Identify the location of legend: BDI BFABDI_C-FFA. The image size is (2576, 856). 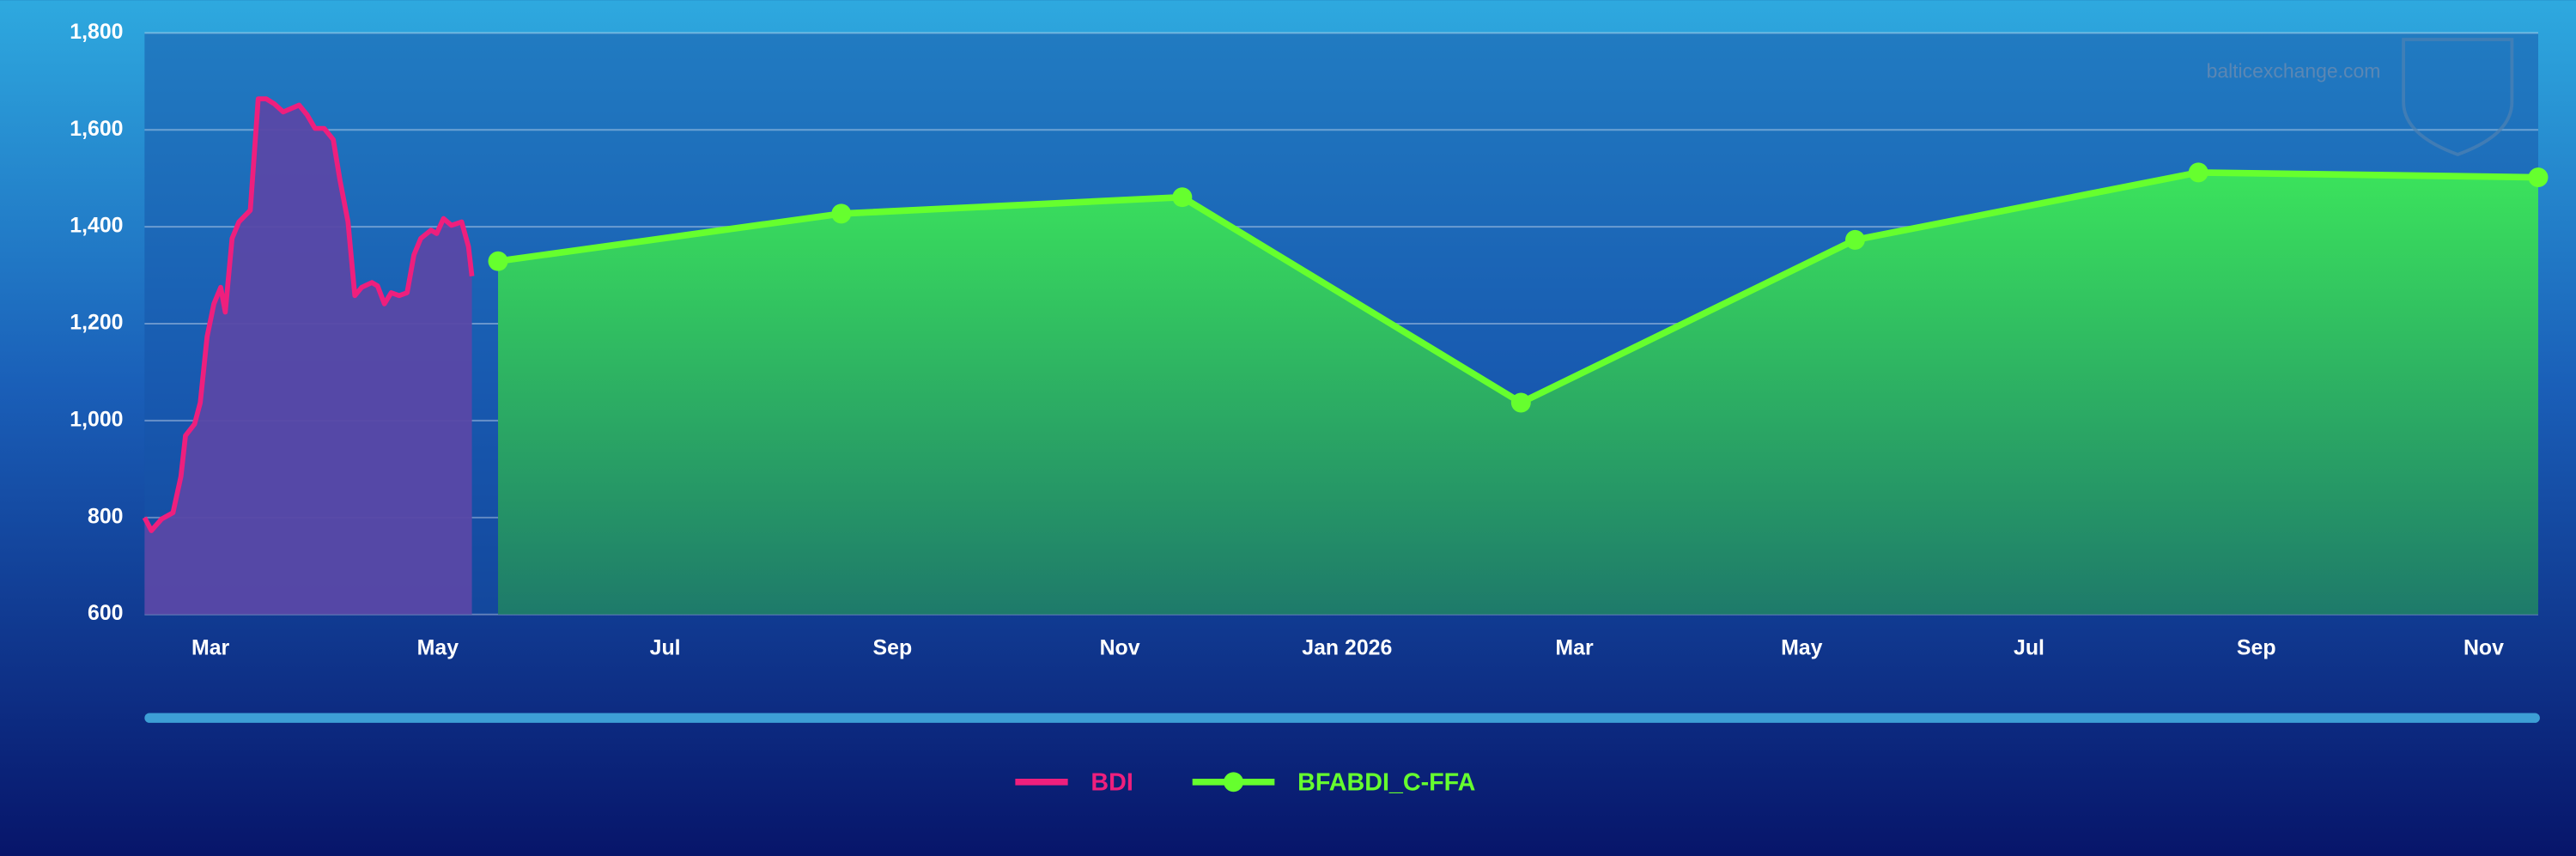
(1245, 782).